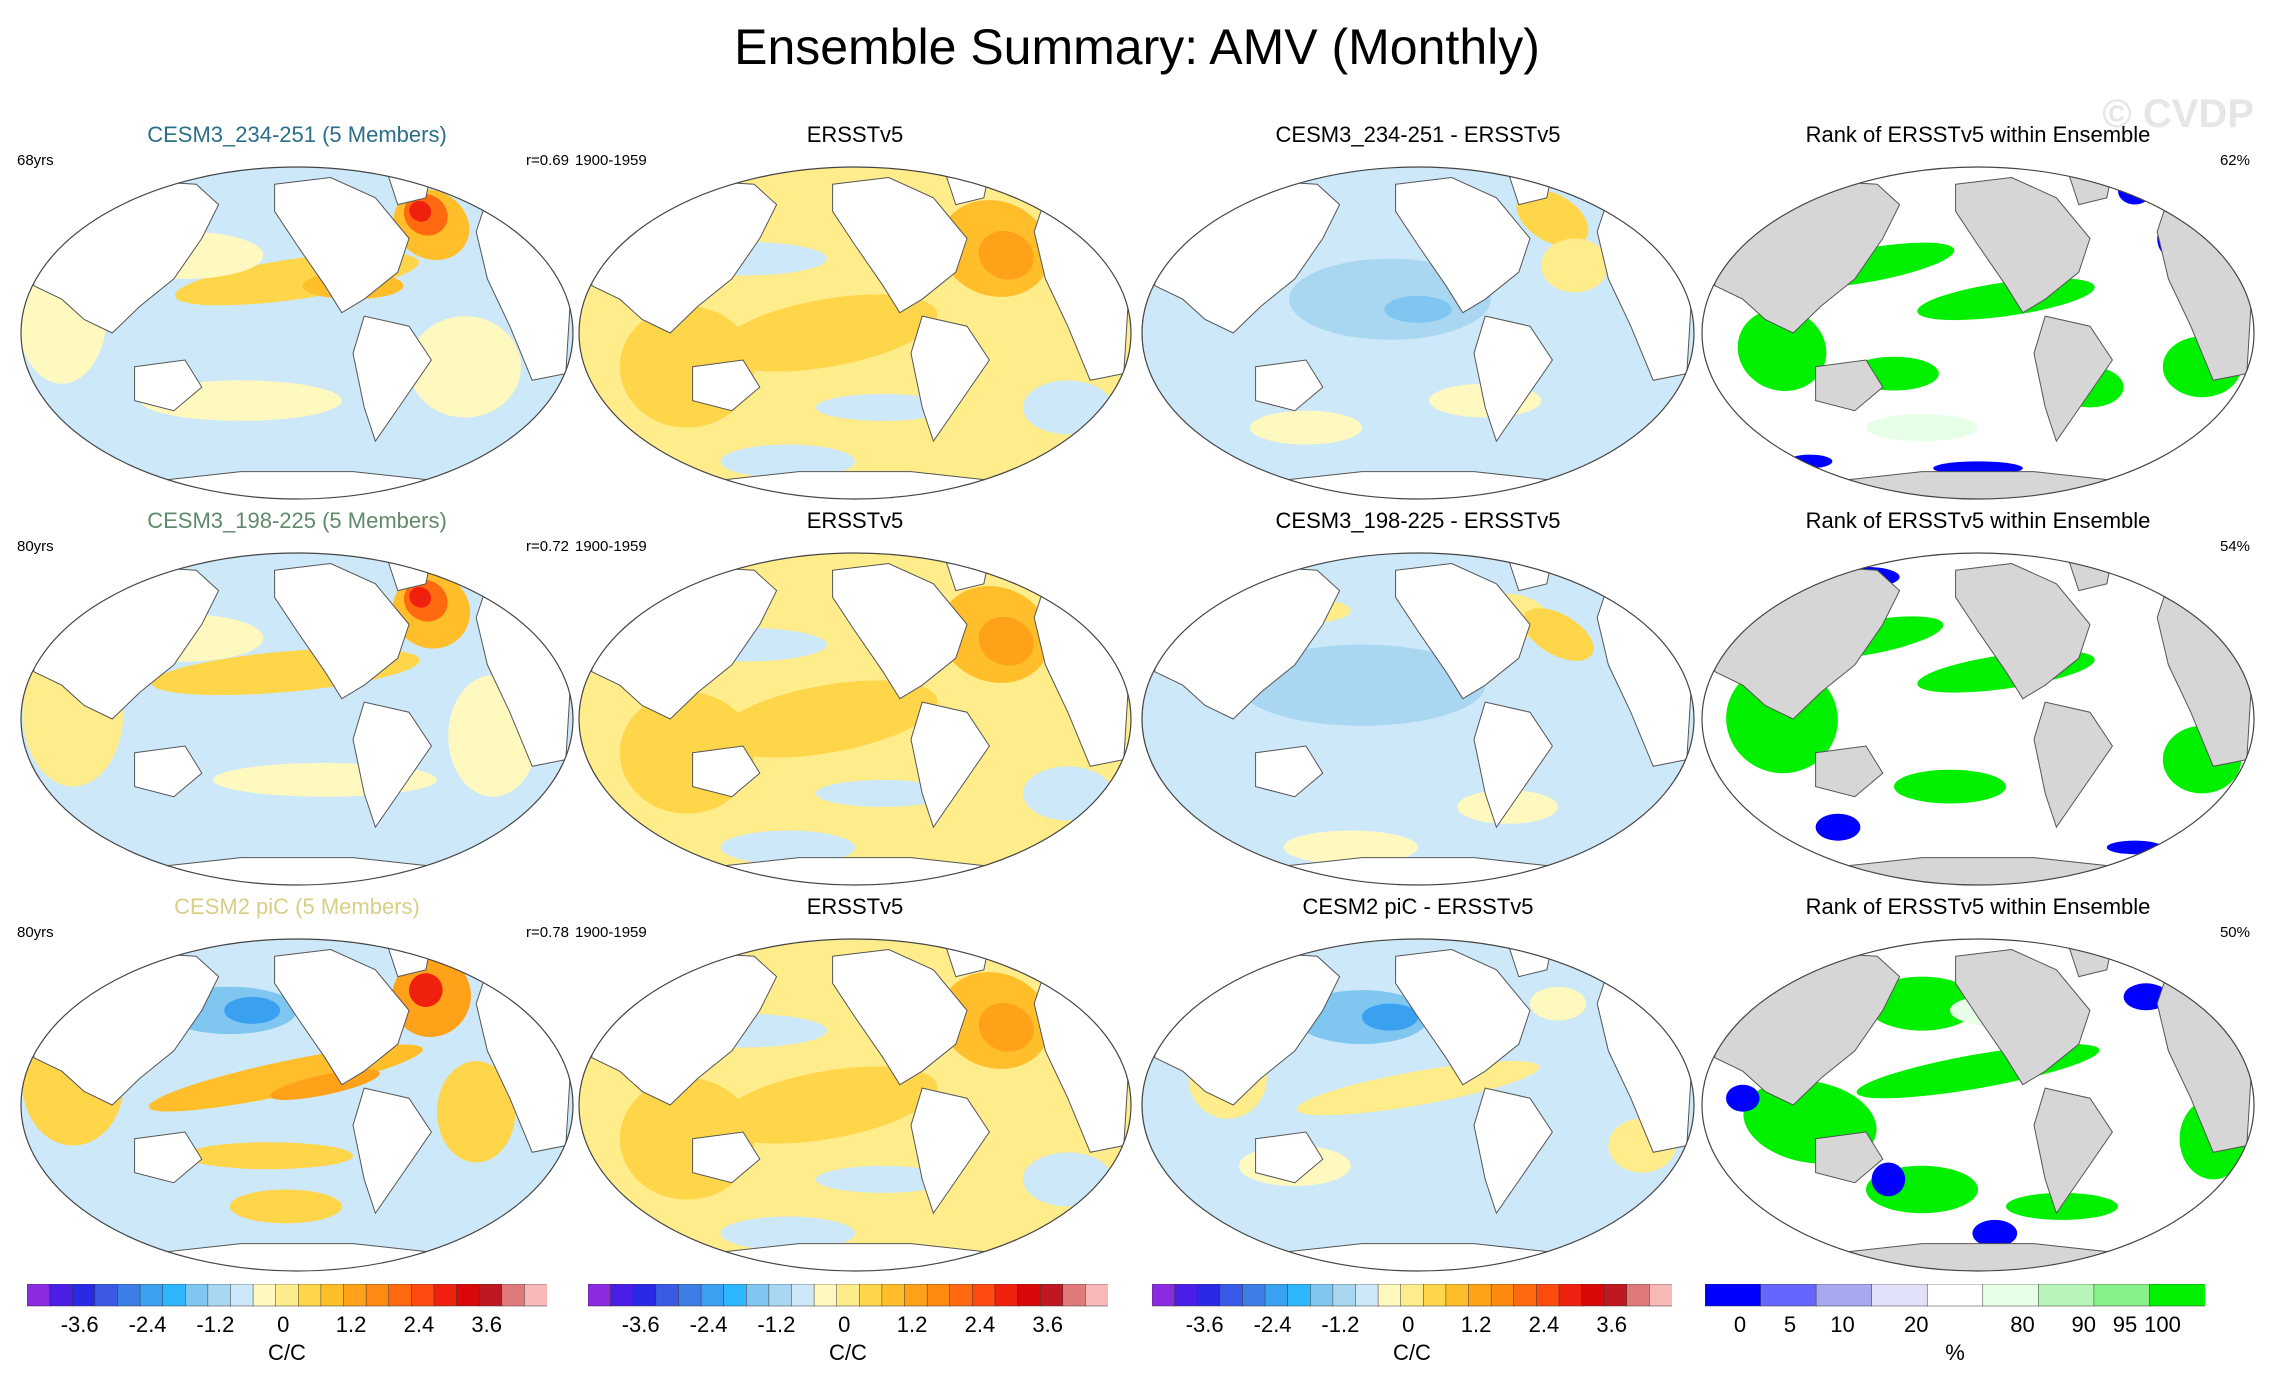  Describe the element at coordinates (2234, 160) in the screenshot. I see `panel-right-label: 62%` at that location.